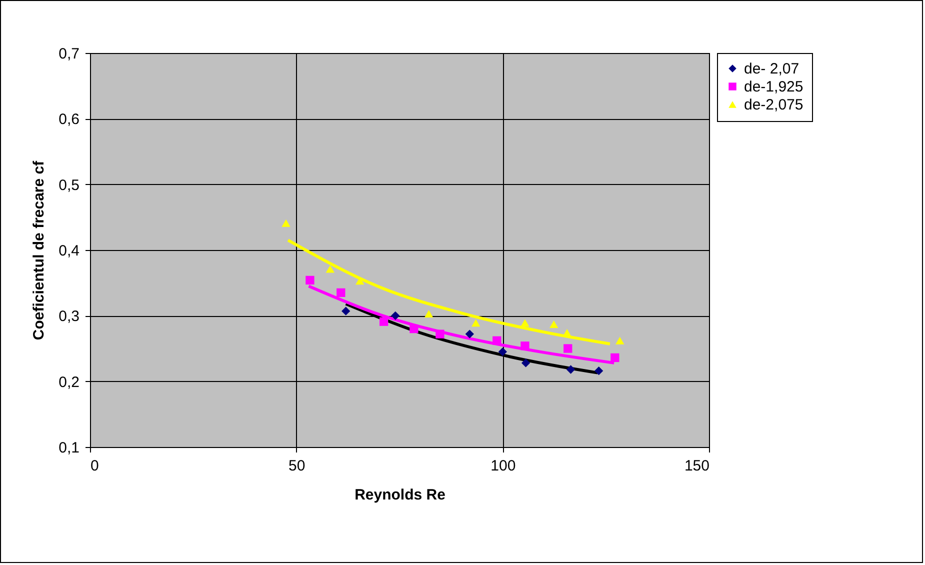 Image resolution: width=925 pixels, height=565 pixels. Describe the element at coordinates (69, 185) in the screenshot. I see `y-tick-label: 0,5` at that location.